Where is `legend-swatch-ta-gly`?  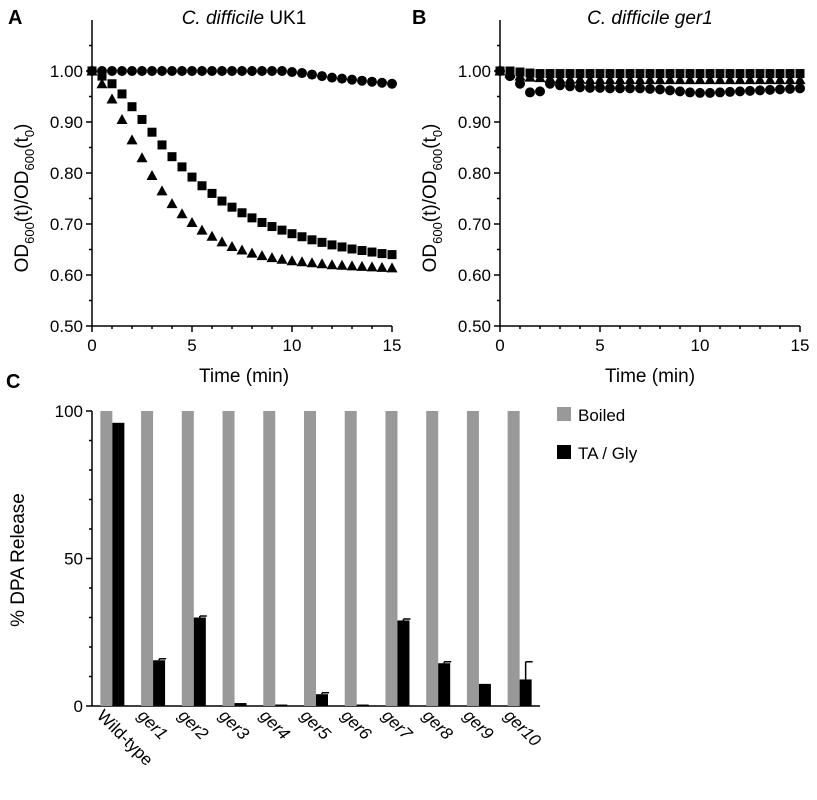
legend-swatch-ta-gly is located at coordinates (564, 452).